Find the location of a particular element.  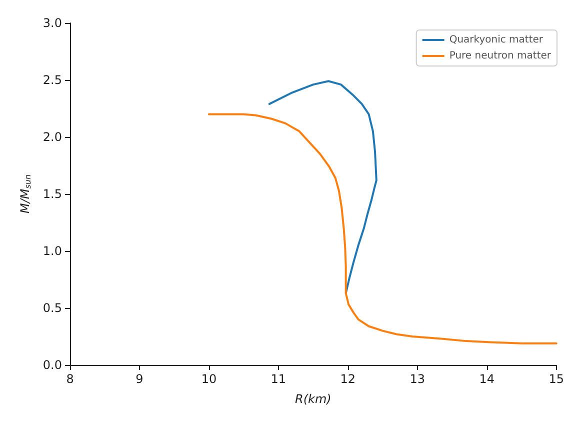

y-tick-label: 2.0 is located at coordinates (52, 137).